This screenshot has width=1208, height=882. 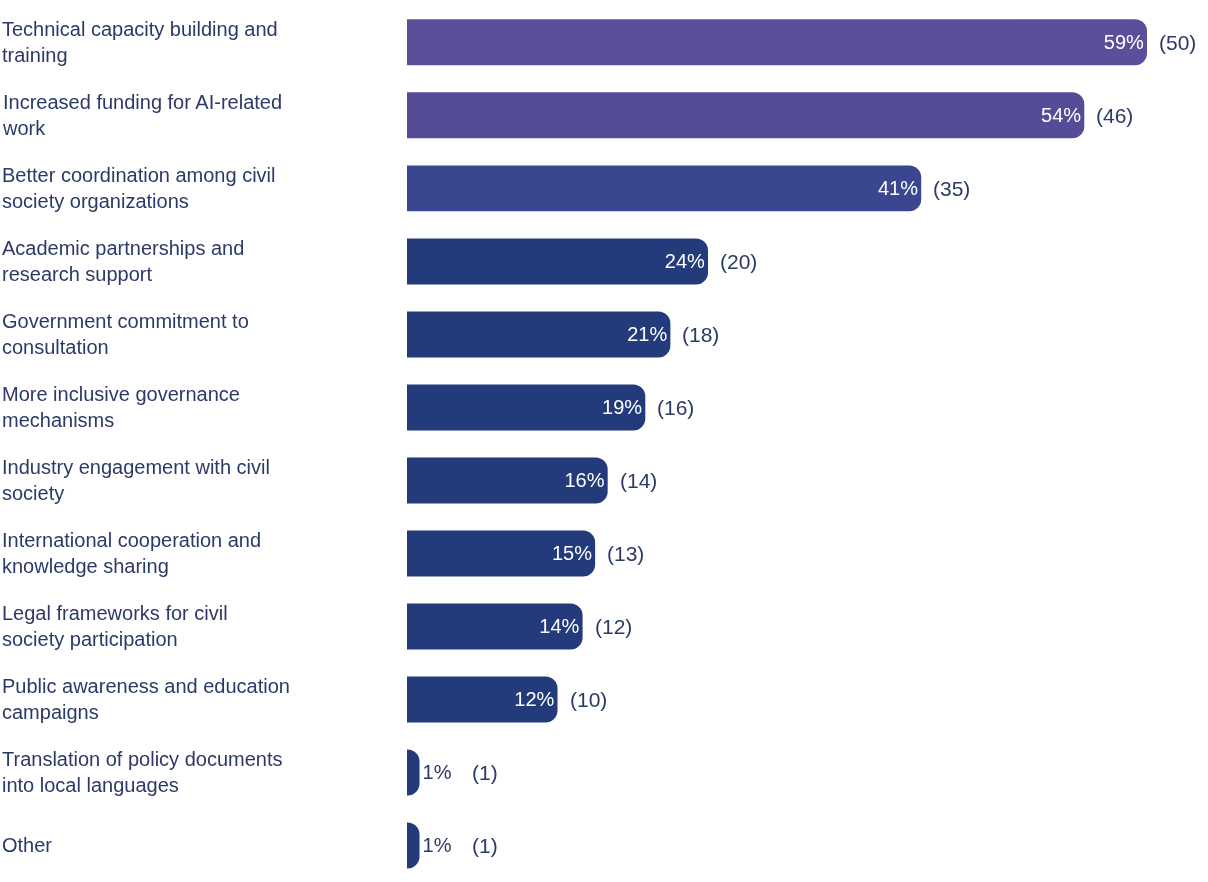 I want to click on data-label: 12%, so click(x=534, y=699).